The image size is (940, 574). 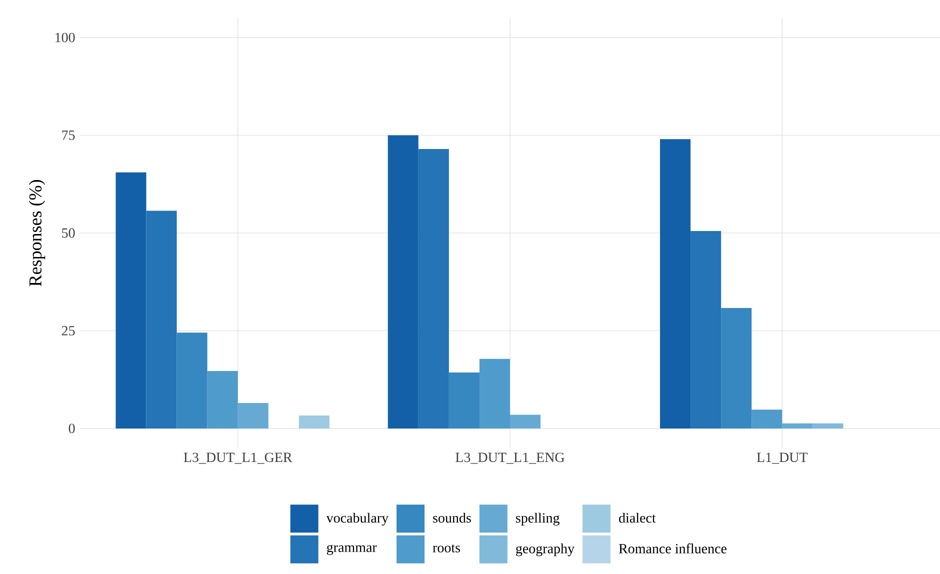 What do you see at coordinates (68, 233) in the screenshot?
I see `y-tick-label: 50` at bounding box center [68, 233].